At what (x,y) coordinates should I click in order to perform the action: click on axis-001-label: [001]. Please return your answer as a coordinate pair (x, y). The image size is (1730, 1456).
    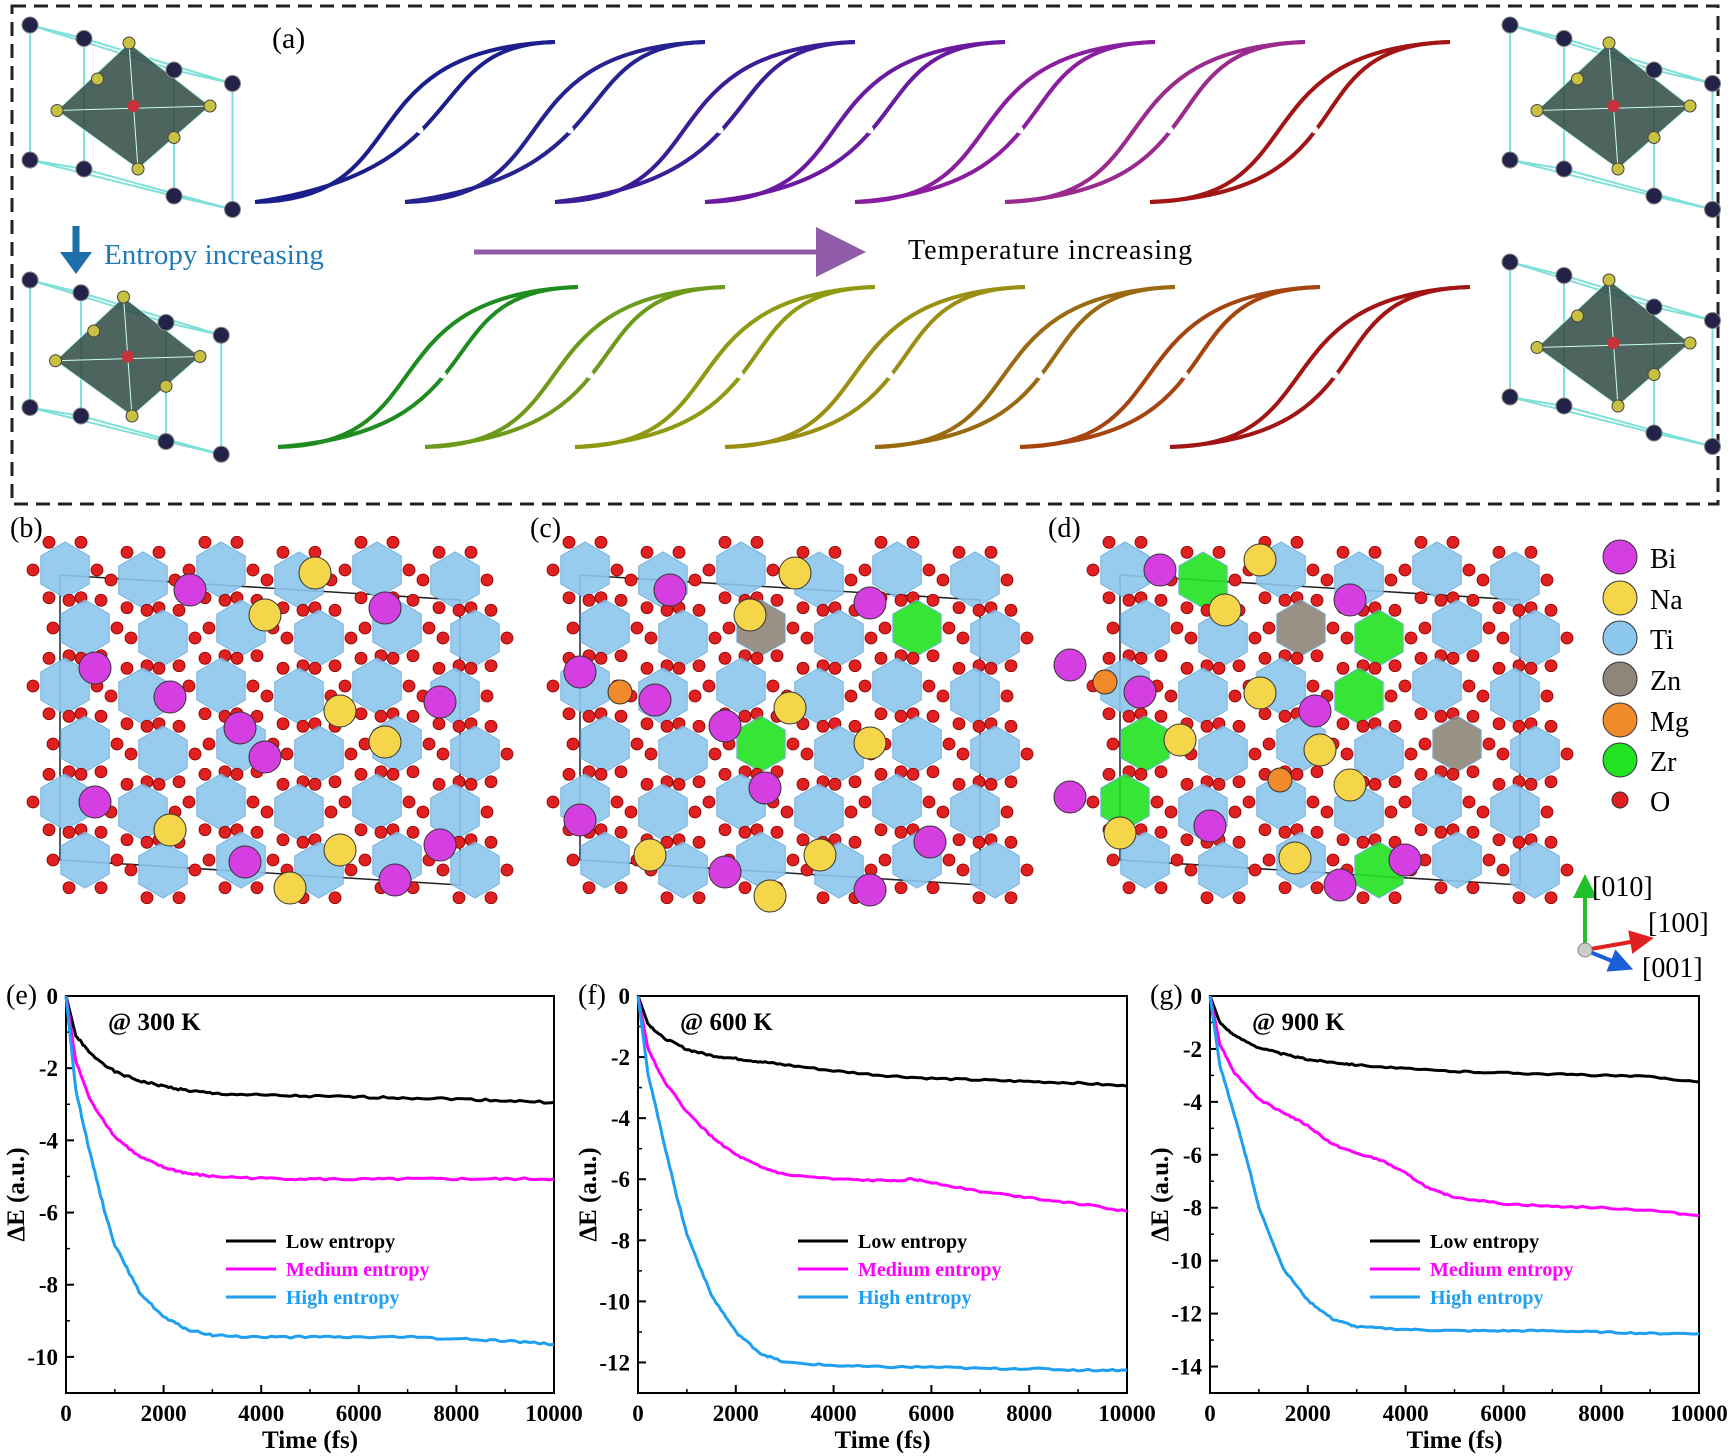
    Looking at the image, I should click on (1672, 968).